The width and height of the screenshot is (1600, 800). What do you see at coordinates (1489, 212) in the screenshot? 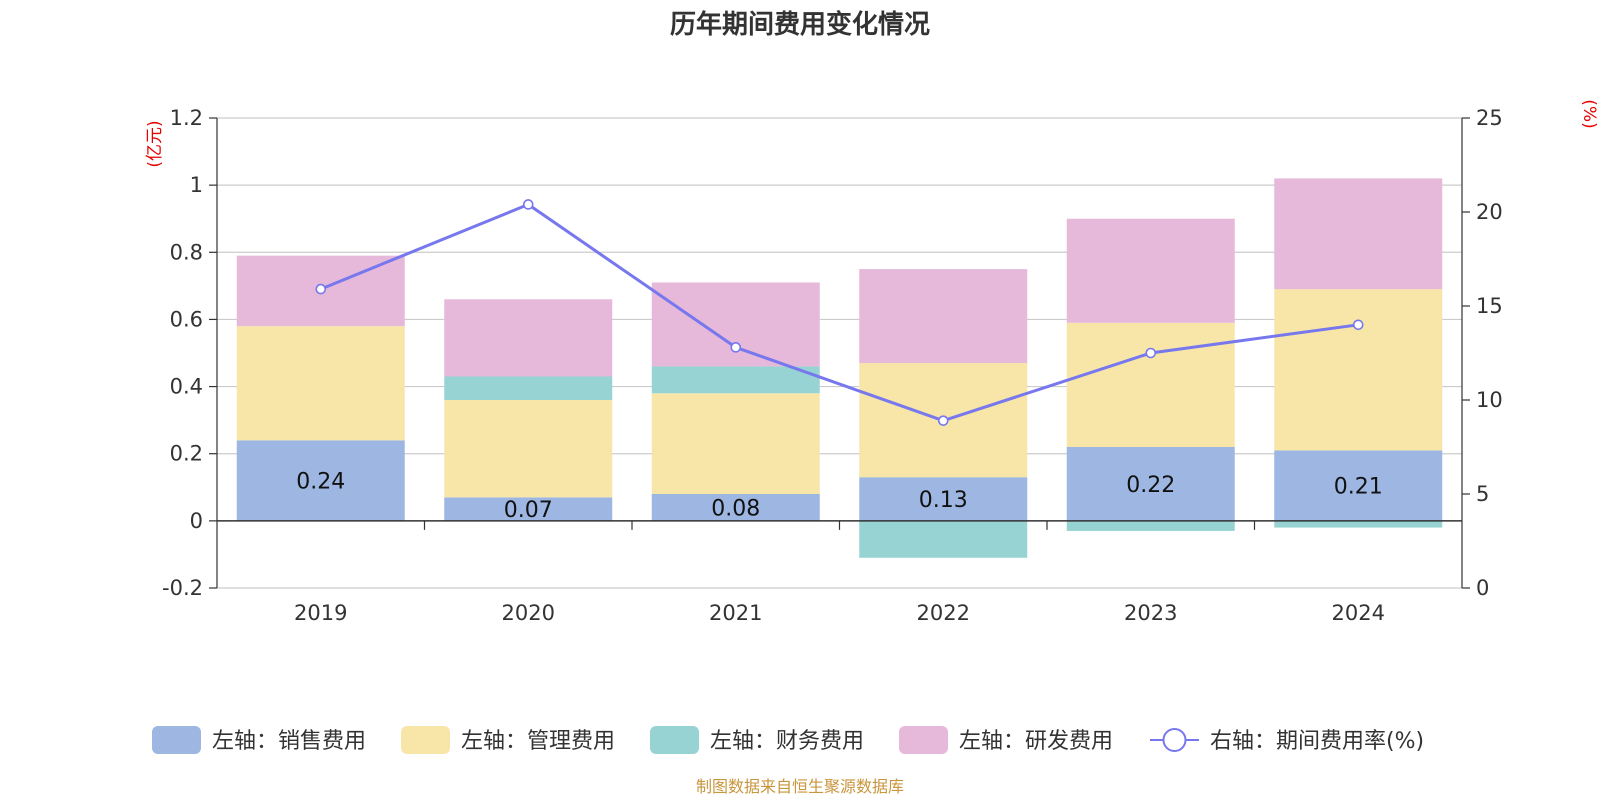
I see `right-tick-label: 20` at bounding box center [1489, 212].